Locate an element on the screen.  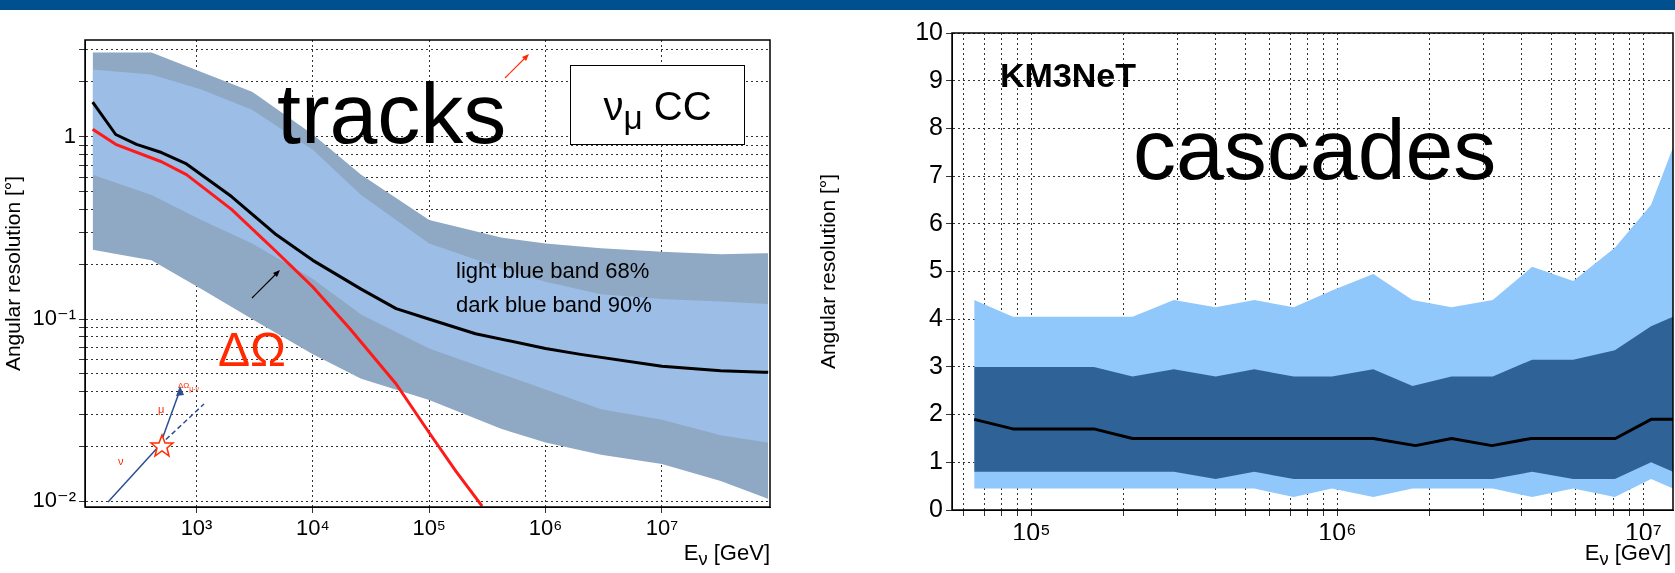
y-tick-label: 5 is located at coordinates (936, 269).